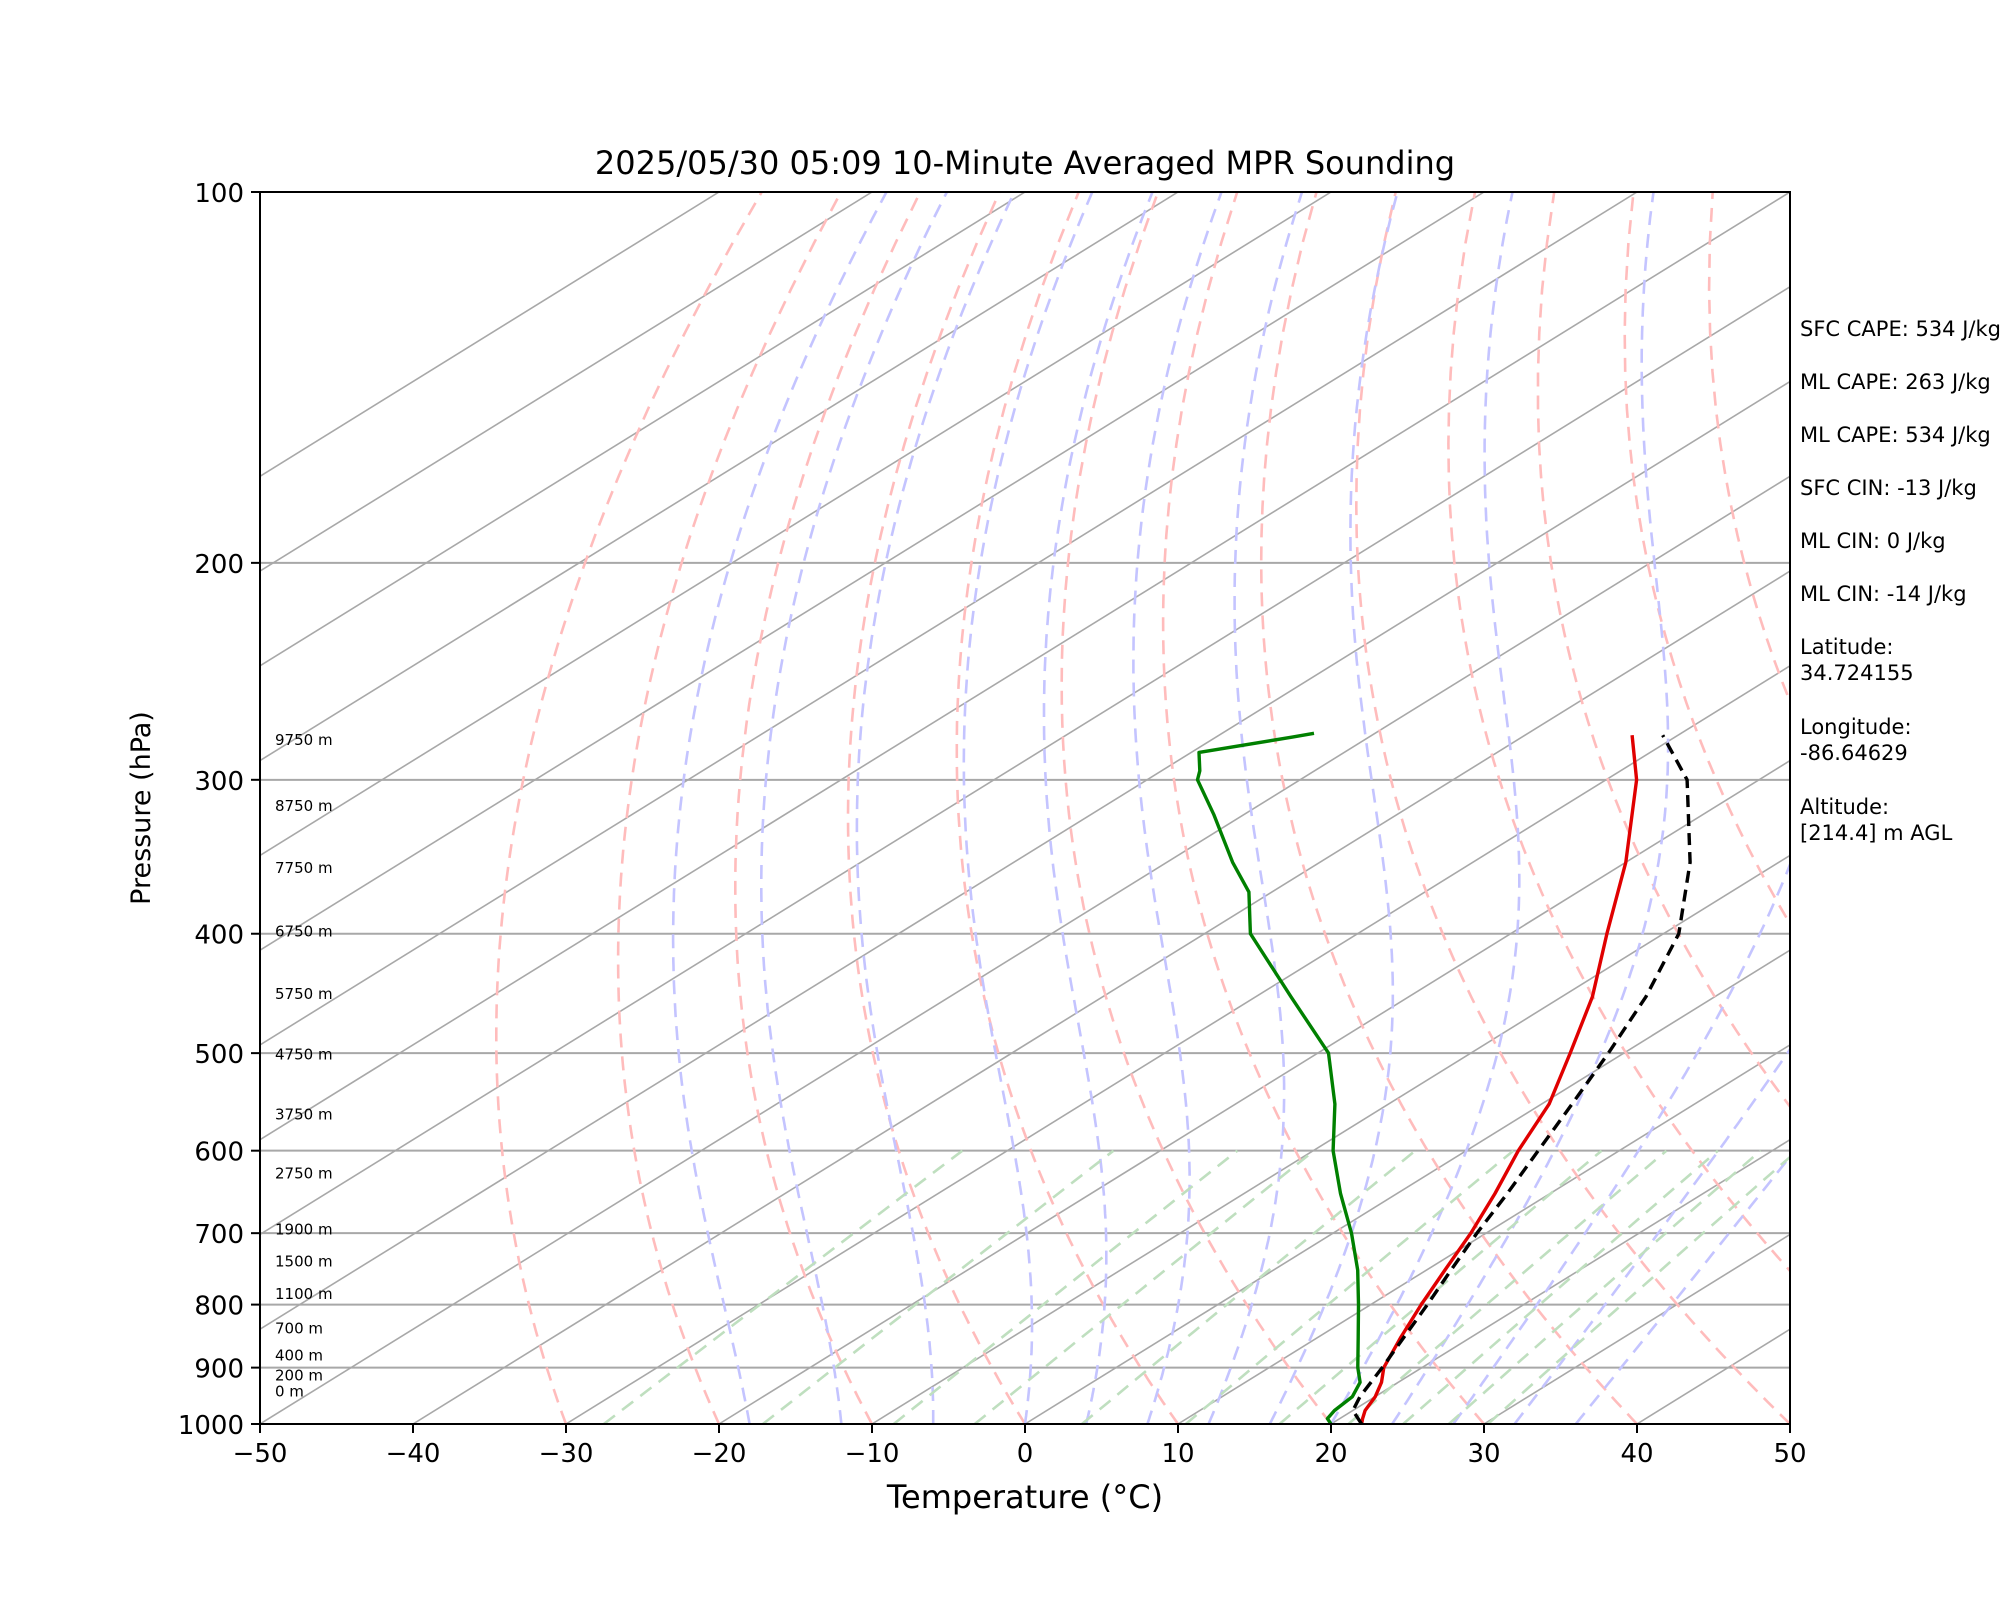 The height and width of the screenshot is (1600, 2000). What do you see at coordinates (211, 1426) in the screenshot?
I see `y-tick-label: 1000` at bounding box center [211, 1426].